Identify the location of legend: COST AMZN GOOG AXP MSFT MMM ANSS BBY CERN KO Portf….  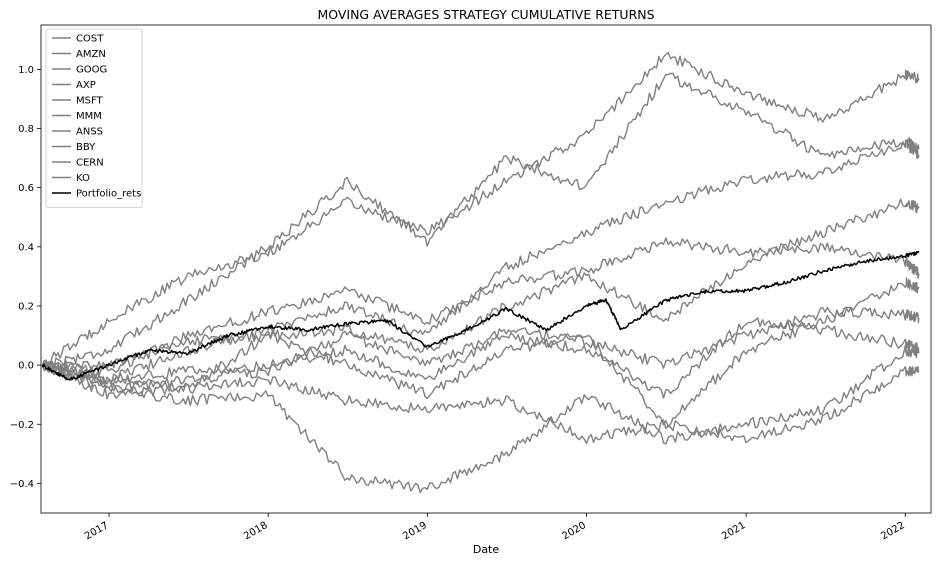
(94, 118).